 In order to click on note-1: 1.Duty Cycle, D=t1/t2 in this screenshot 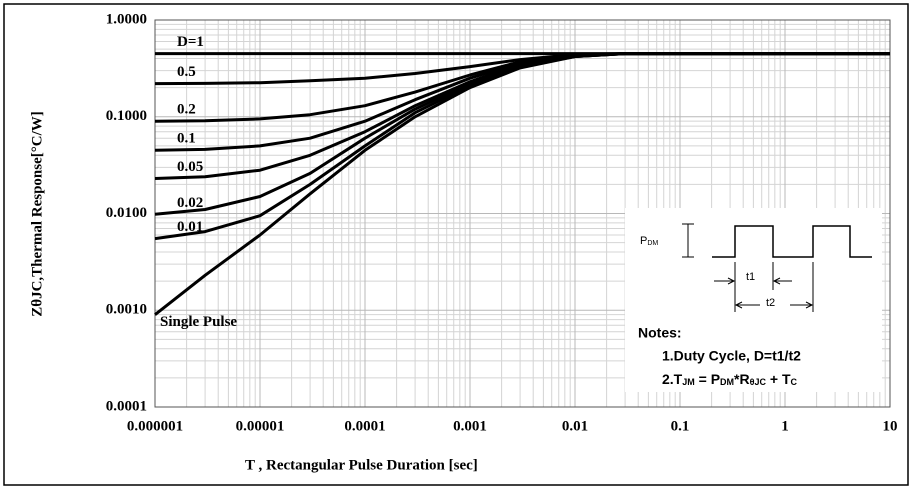, I will do `click(731, 356)`.